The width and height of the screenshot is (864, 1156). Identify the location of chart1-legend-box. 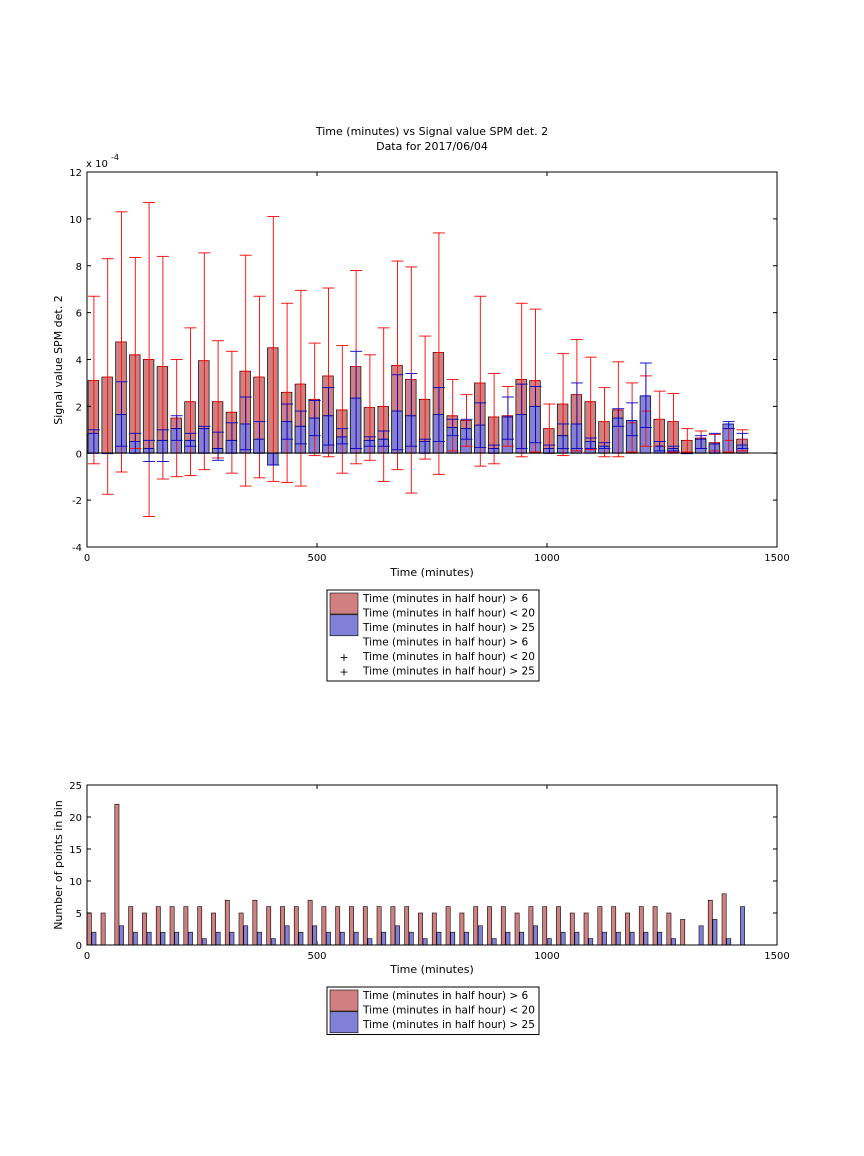
(433, 635).